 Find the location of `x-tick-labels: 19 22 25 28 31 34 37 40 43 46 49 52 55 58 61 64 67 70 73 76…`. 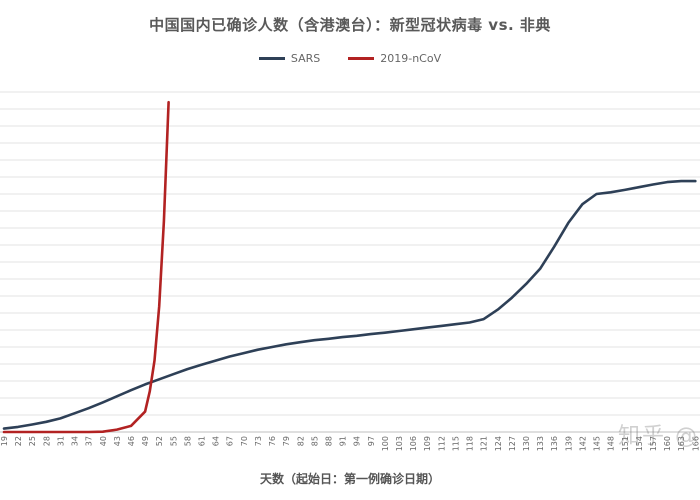

x-tick-labels: 19 22 25 28 31 34 37 40 43 46 49 52 55 58 61 64 67 70 73 76… is located at coordinates (350, 443).